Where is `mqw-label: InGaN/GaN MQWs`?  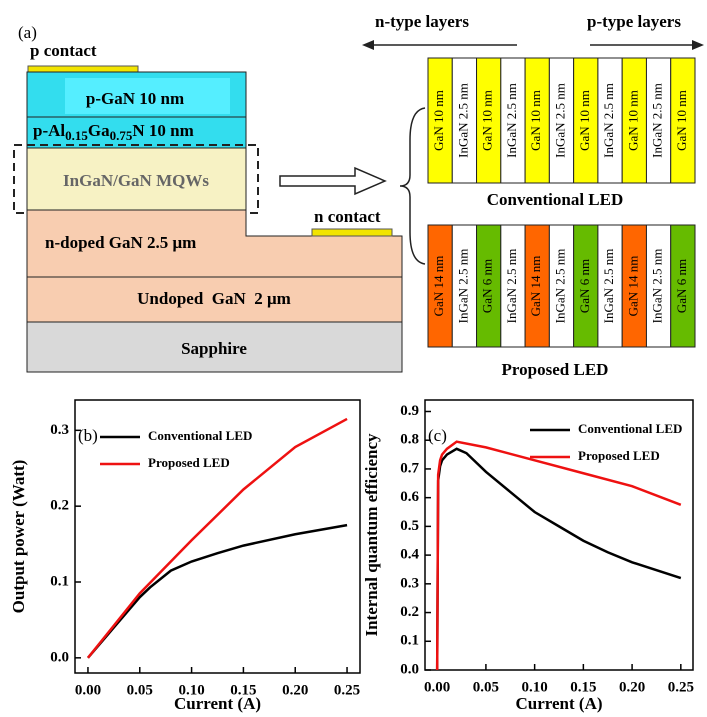 mqw-label: InGaN/GaN MQWs is located at coordinates (136, 180).